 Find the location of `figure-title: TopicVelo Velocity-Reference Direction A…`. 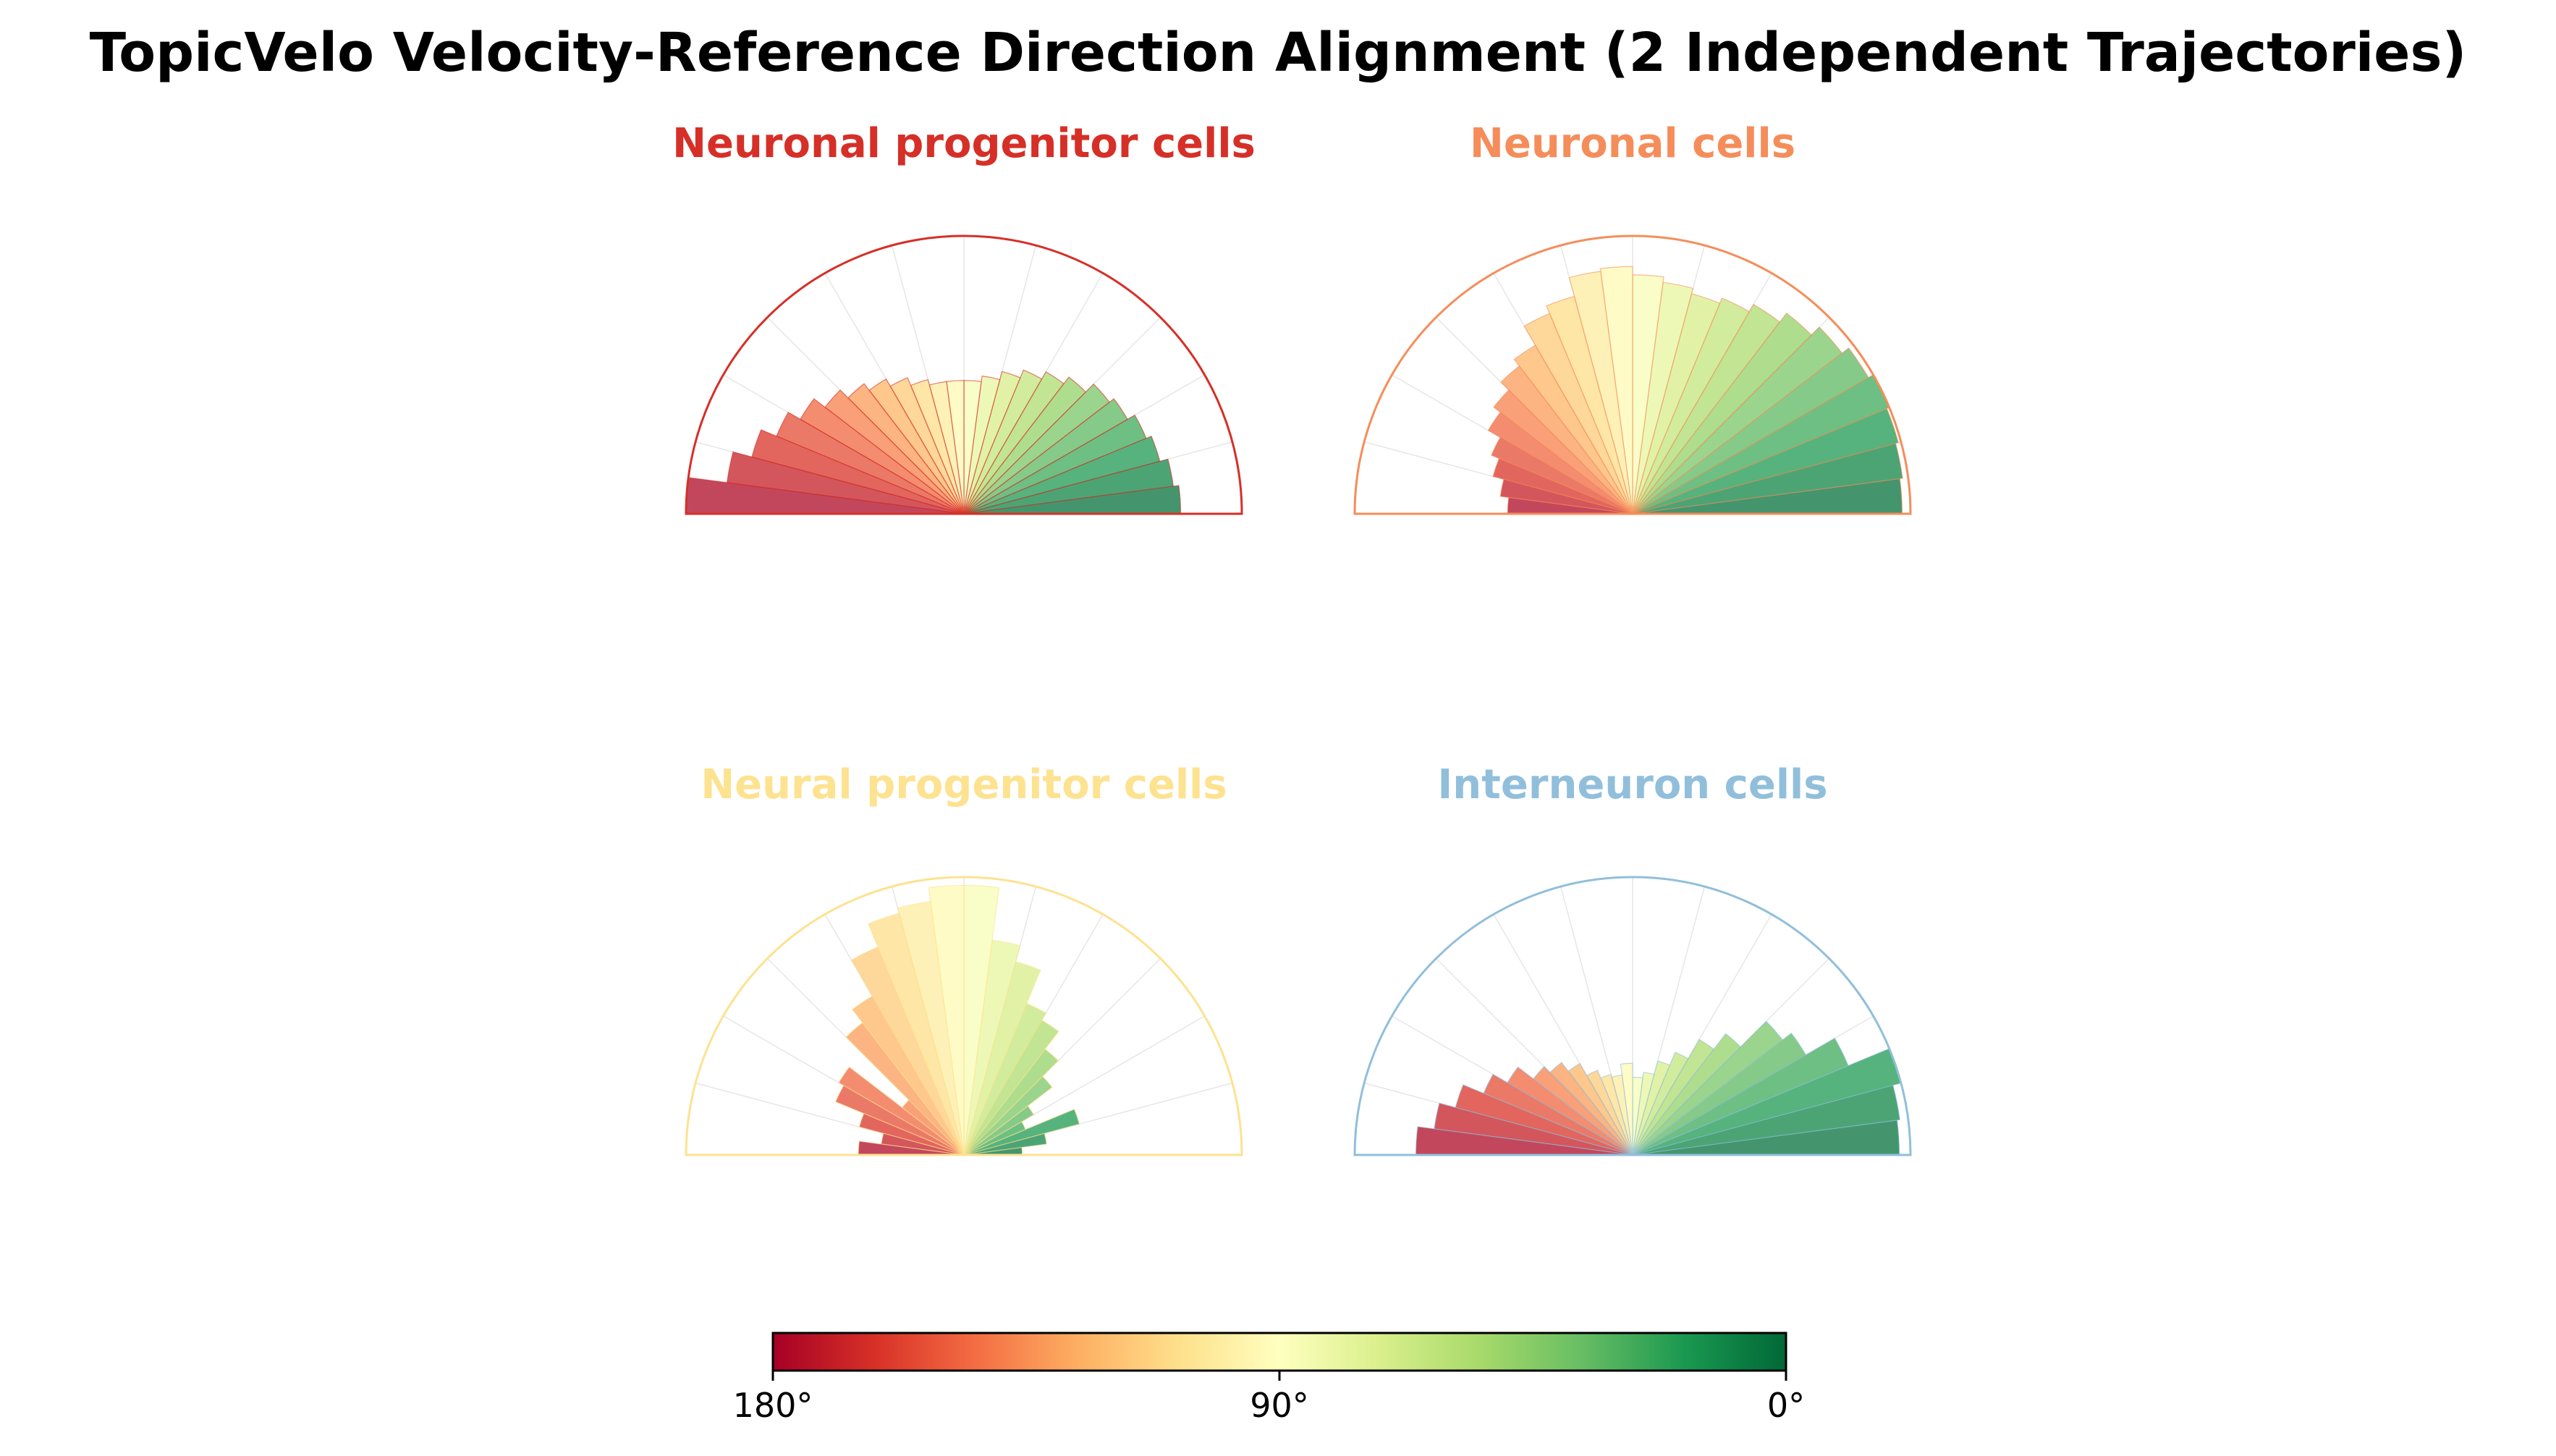

figure-title: TopicVelo Velocity-Reference Direction A… is located at coordinates (1278, 53).